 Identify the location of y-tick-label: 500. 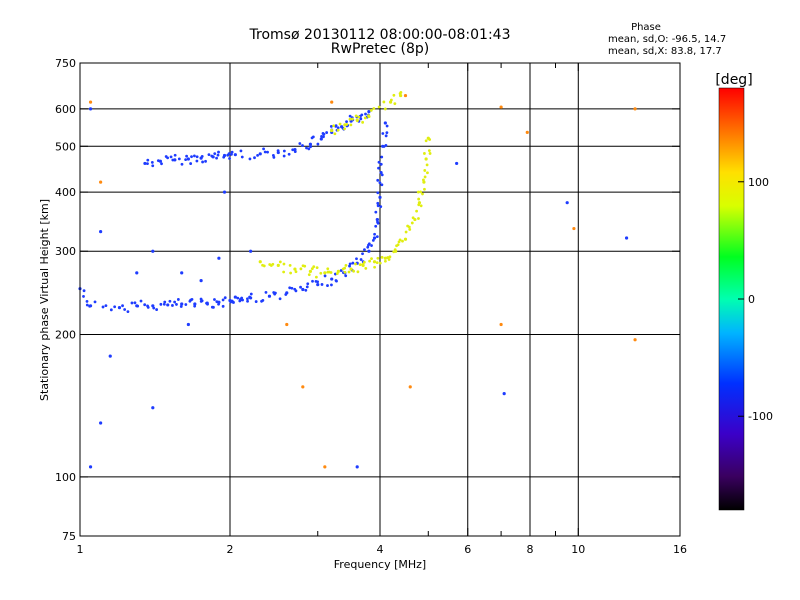
(65, 146).